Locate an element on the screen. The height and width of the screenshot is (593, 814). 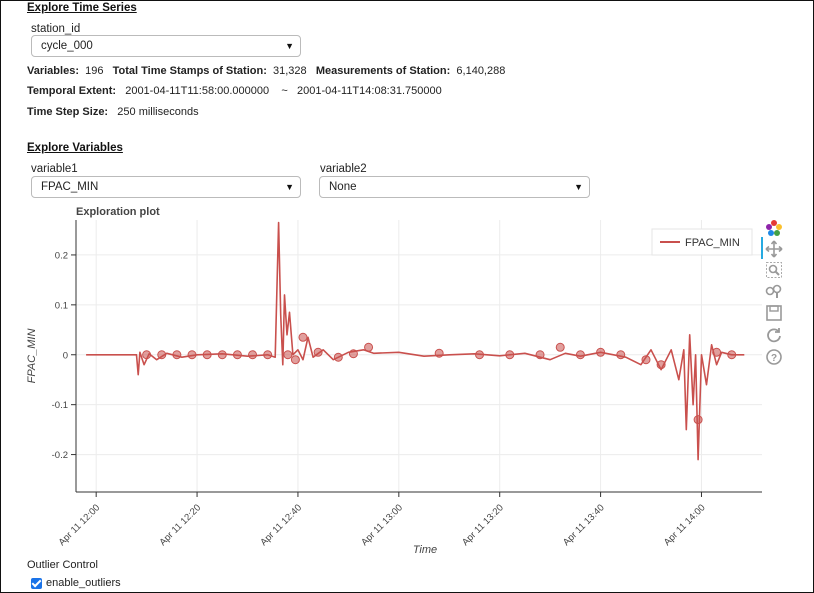
y-tick-label: -0.1 is located at coordinates (60, 405).